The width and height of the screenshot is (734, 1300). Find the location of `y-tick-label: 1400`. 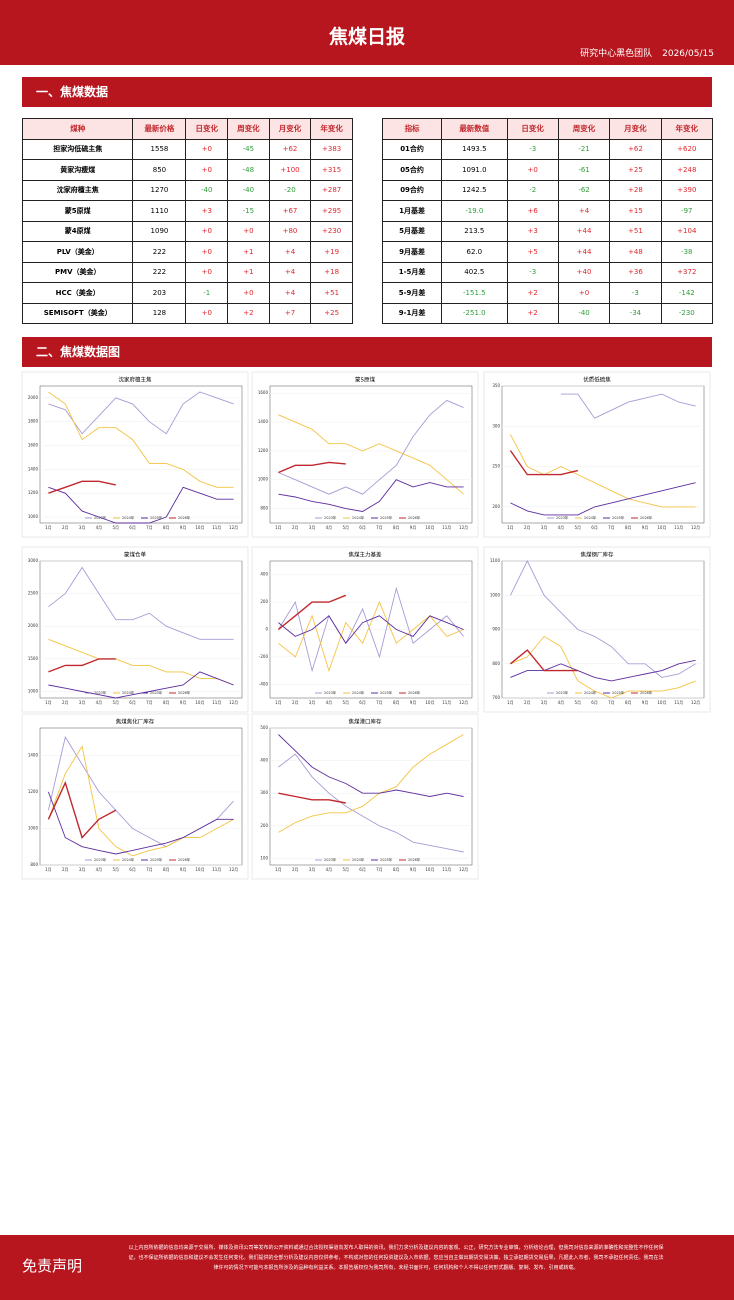

y-tick-label: 1400 is located at coordinates (33, 468).